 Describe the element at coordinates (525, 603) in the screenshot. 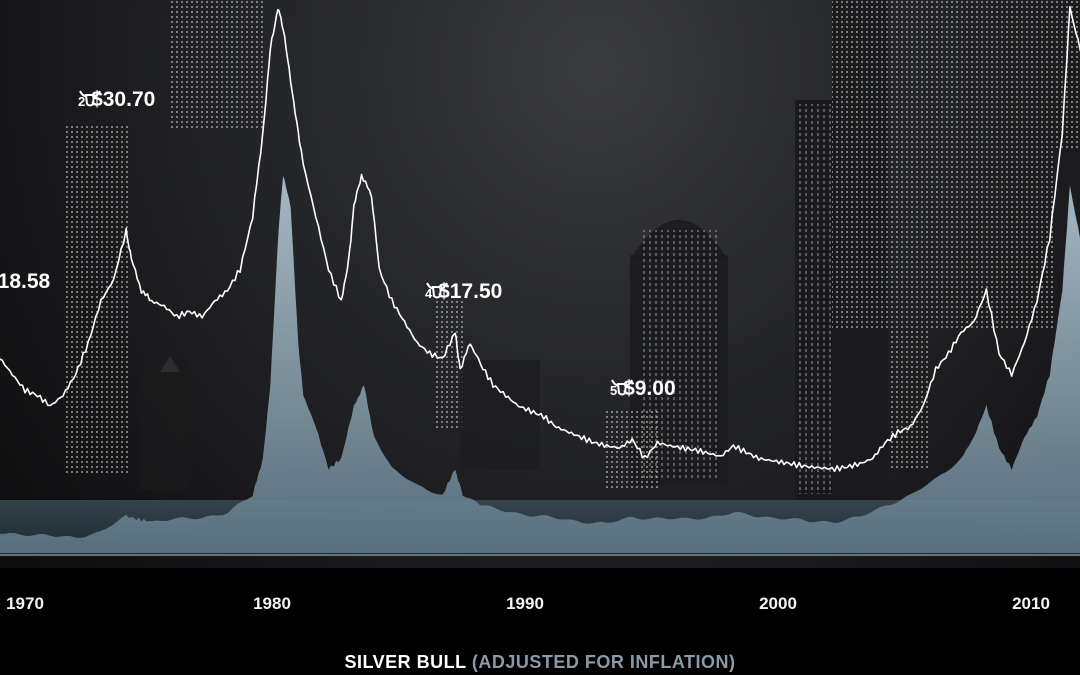

I see `x-tick-label: 1990` at that location.